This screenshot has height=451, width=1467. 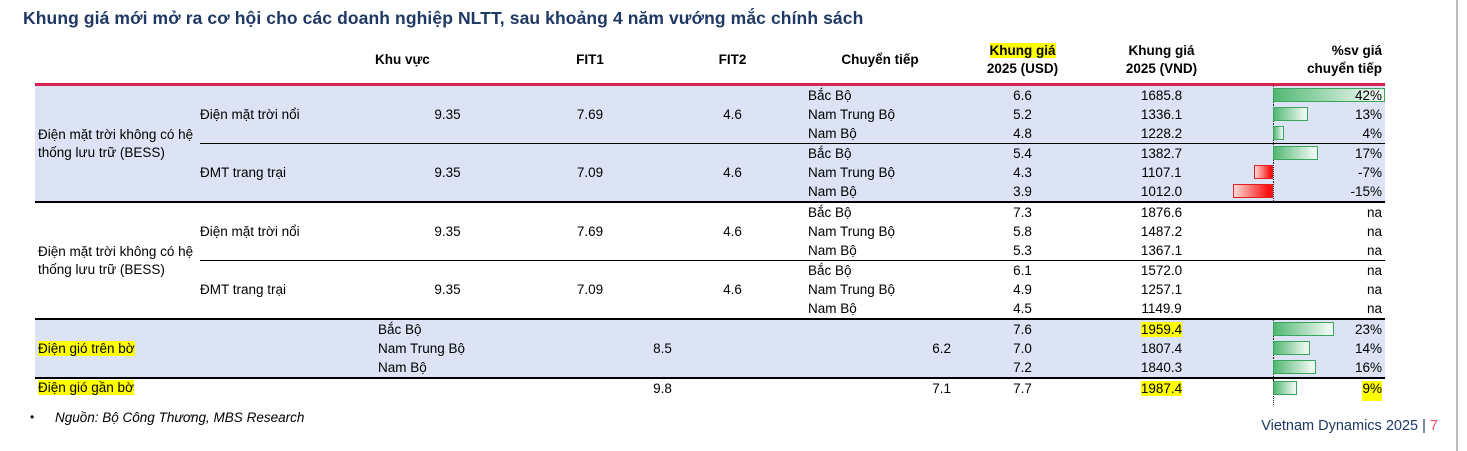 What do you see at coordinates (1161, 212) in the screenshot?
I see `vnd-value: 1876.6` at bounding box center [1161, 212].